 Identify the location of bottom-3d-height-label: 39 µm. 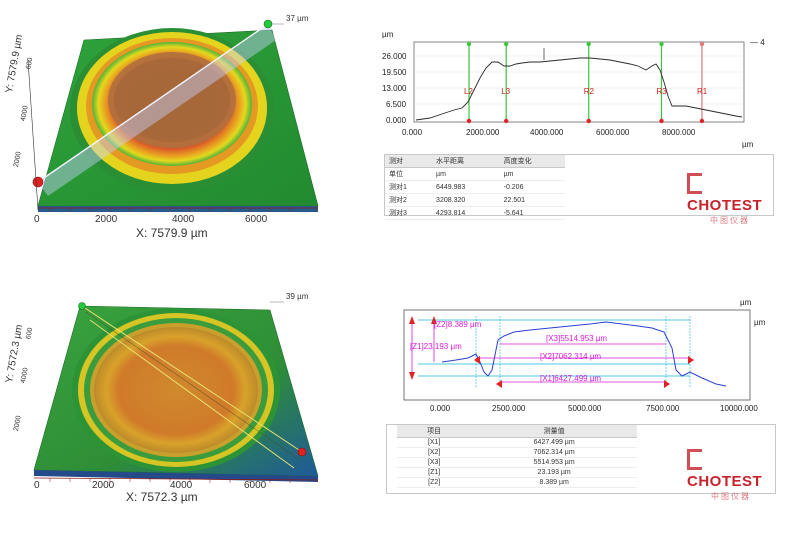
(297, 296).